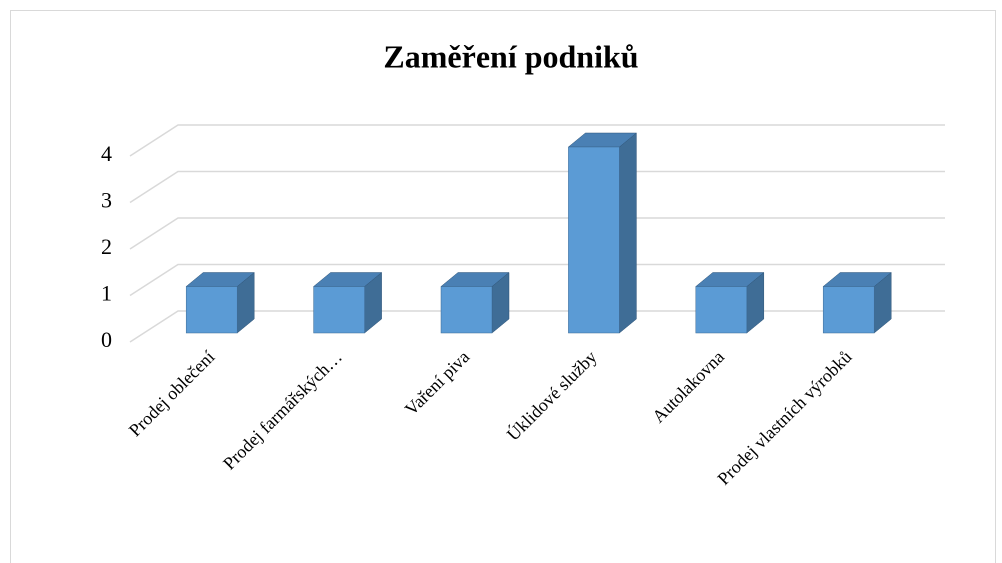 Image resolution: width=1002 pixels, height=563 pixels. What do you see at coordinates (106, 246) in the screenshot?
I see `y-tick-label: 2` at bounding box center [106, 246].